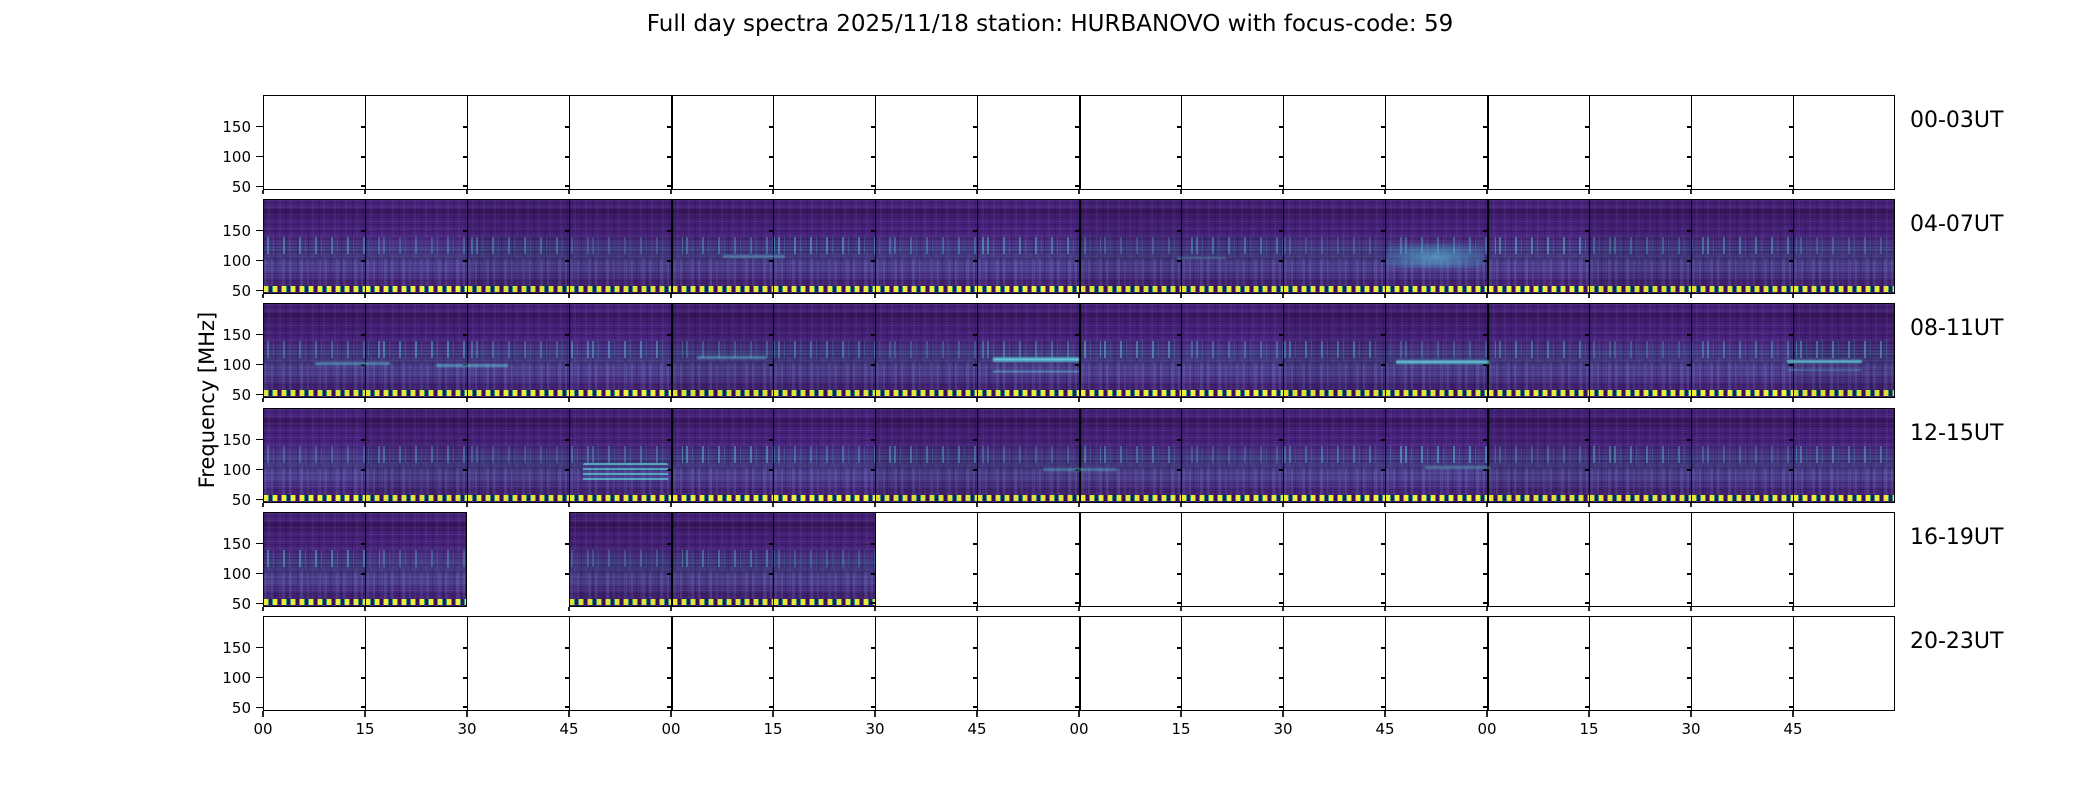 This screenshot has height=800, width=2100. I want to click on x-tick-label: 30, so click(1283, 729).